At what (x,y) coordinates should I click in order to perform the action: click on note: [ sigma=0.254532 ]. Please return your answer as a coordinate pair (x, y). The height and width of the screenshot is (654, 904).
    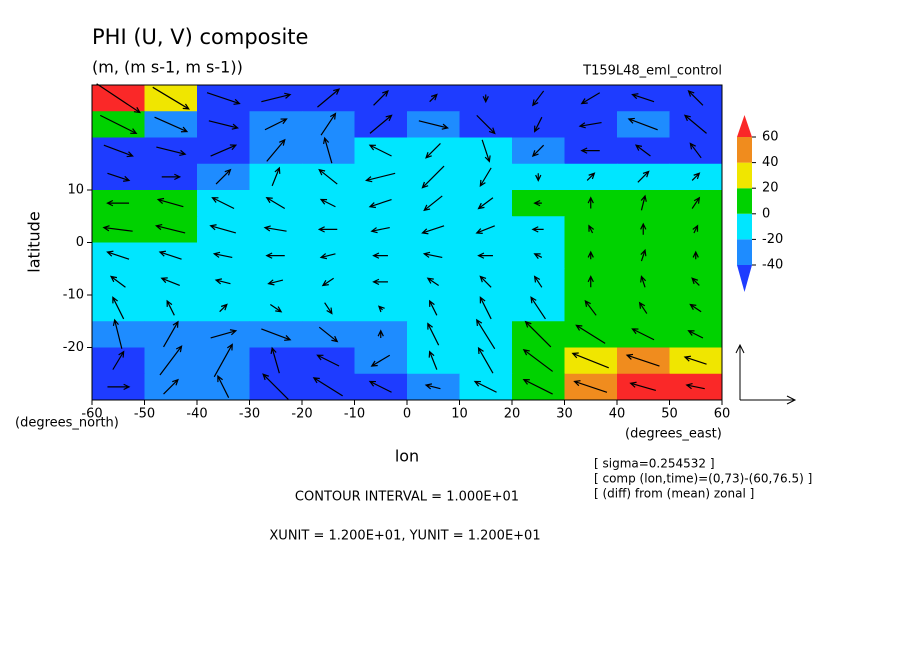
    Looking at the image, I should click on (654, 464).